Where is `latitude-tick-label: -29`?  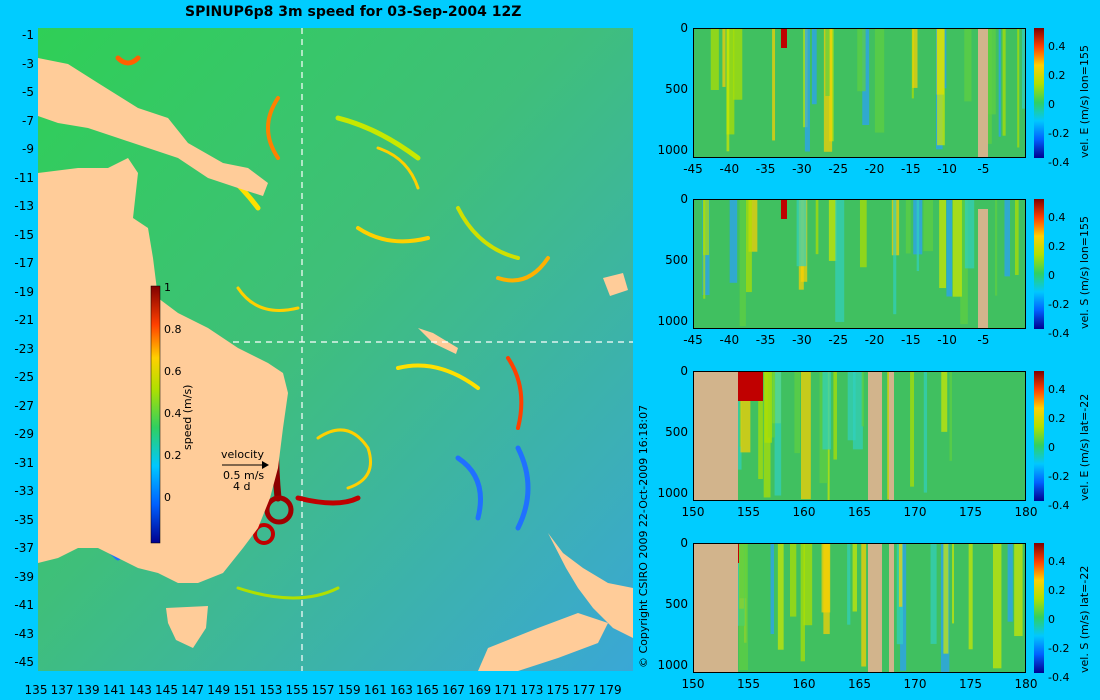 latitude-tick-label: -29 is located at coordinates (24, 434).